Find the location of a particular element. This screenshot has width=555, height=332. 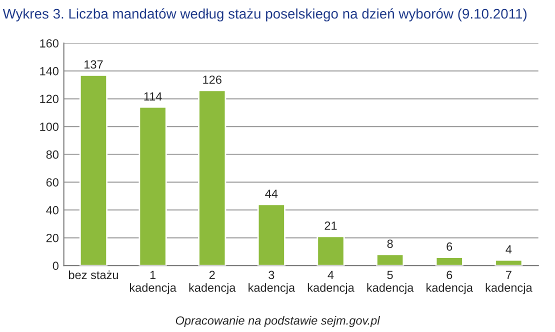

y-tick-label: 120 is located at coordinates (49, 99).